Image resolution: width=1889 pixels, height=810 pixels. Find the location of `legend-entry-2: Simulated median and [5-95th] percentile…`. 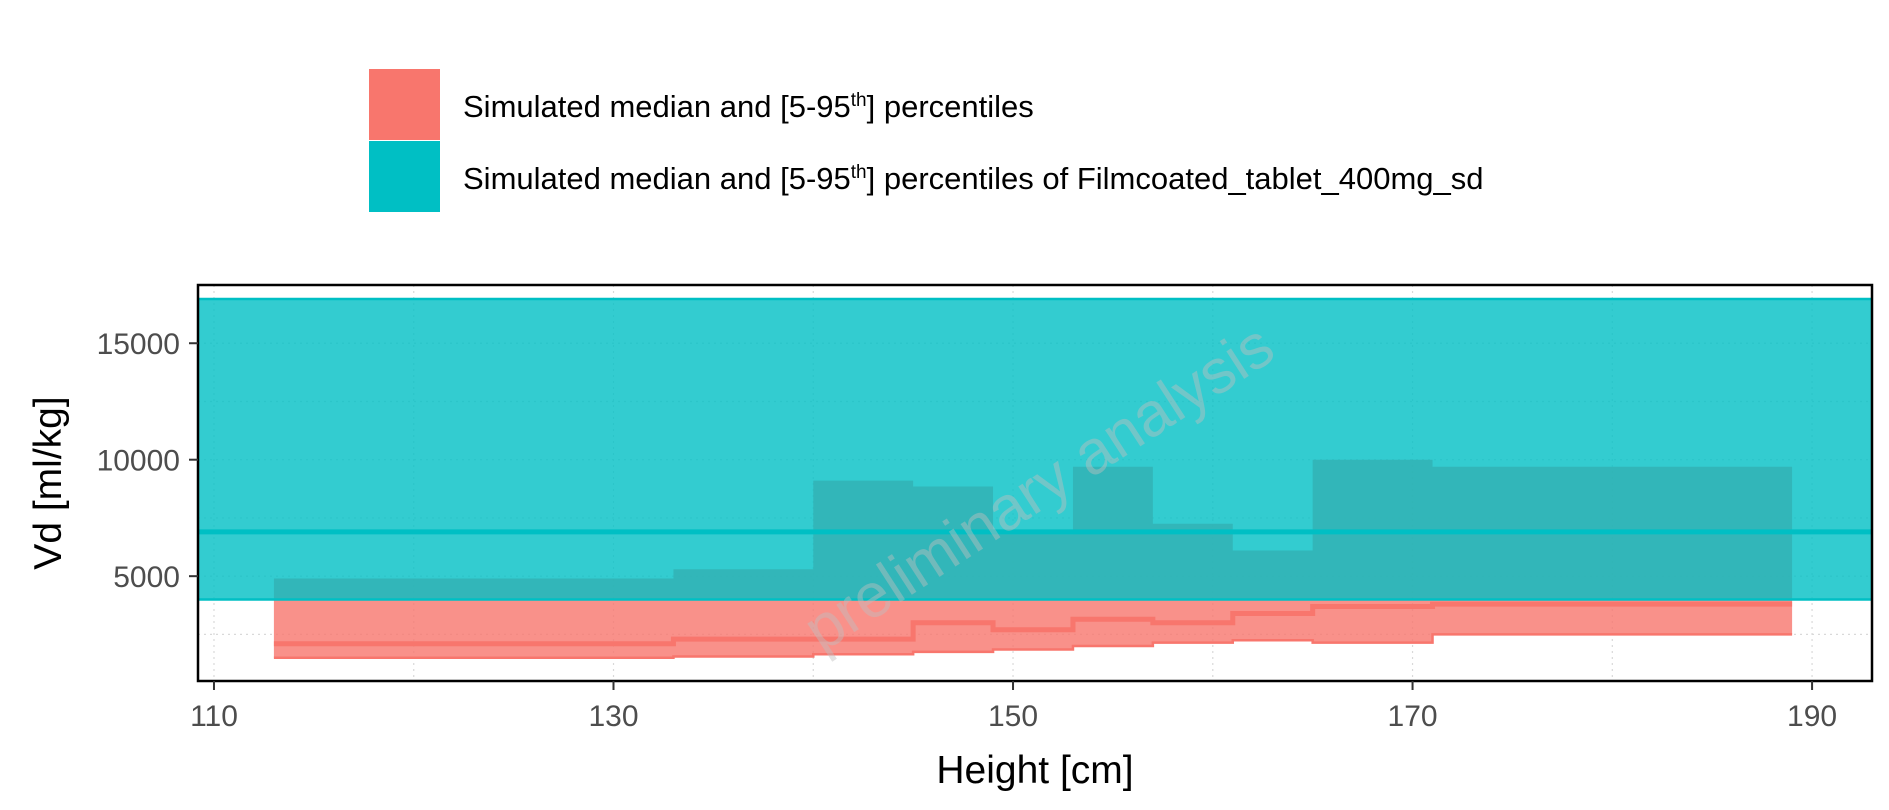

legend-entry-2: Simulated median and [5-95th] percentile… is located at coordinates (926, 176).